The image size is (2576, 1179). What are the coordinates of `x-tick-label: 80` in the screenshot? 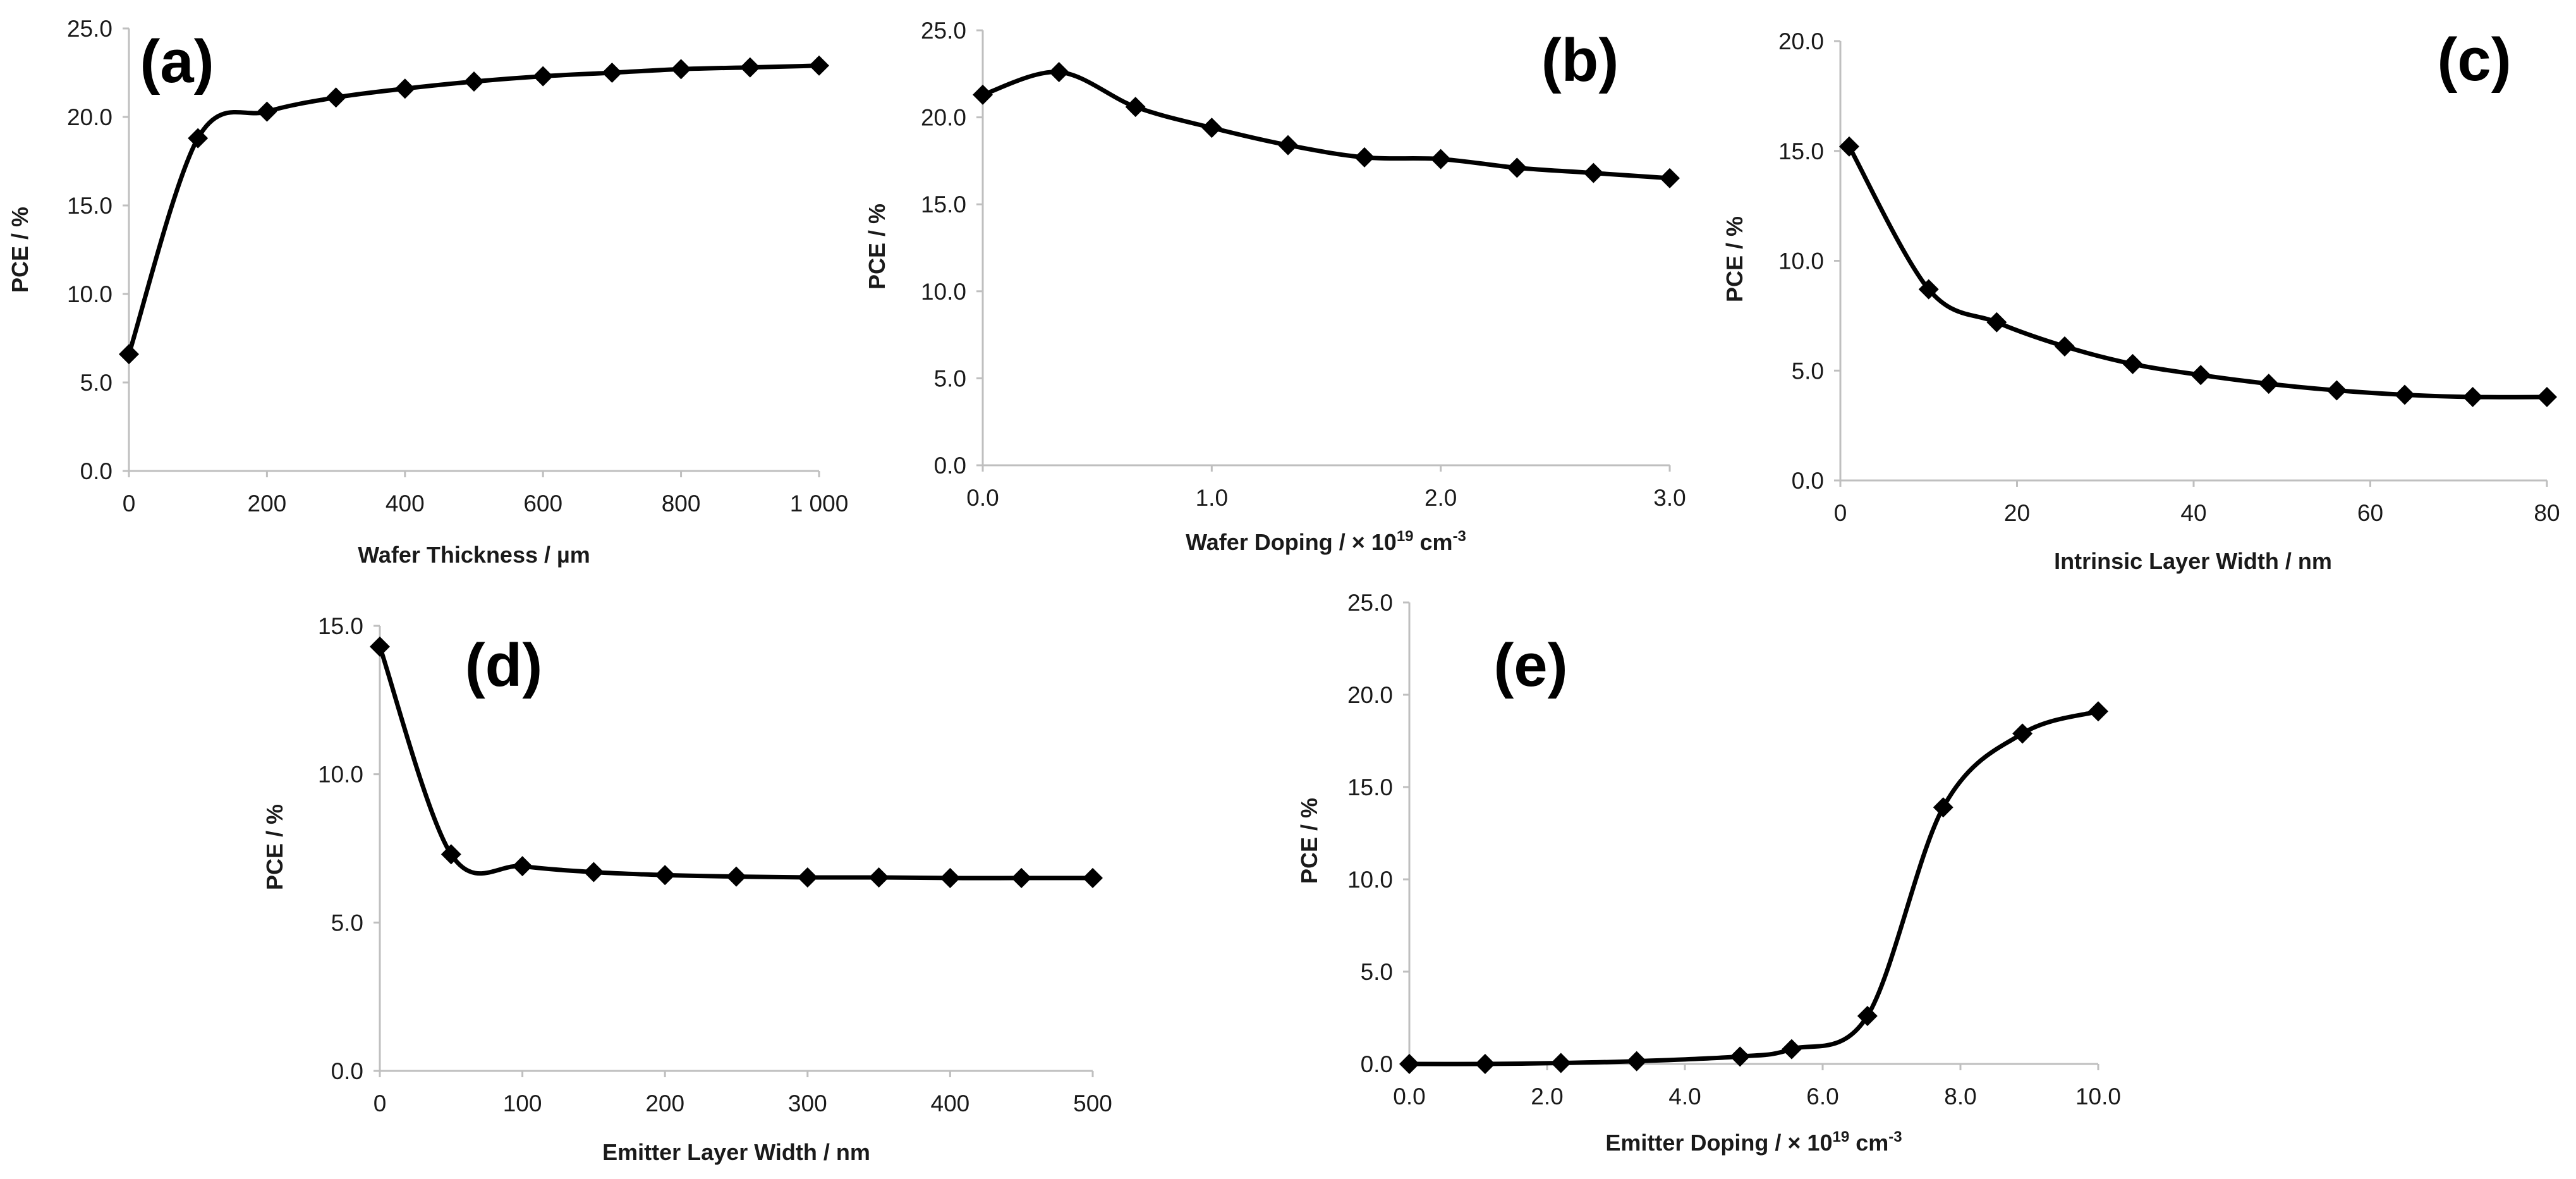 It's located at (2547, 513).